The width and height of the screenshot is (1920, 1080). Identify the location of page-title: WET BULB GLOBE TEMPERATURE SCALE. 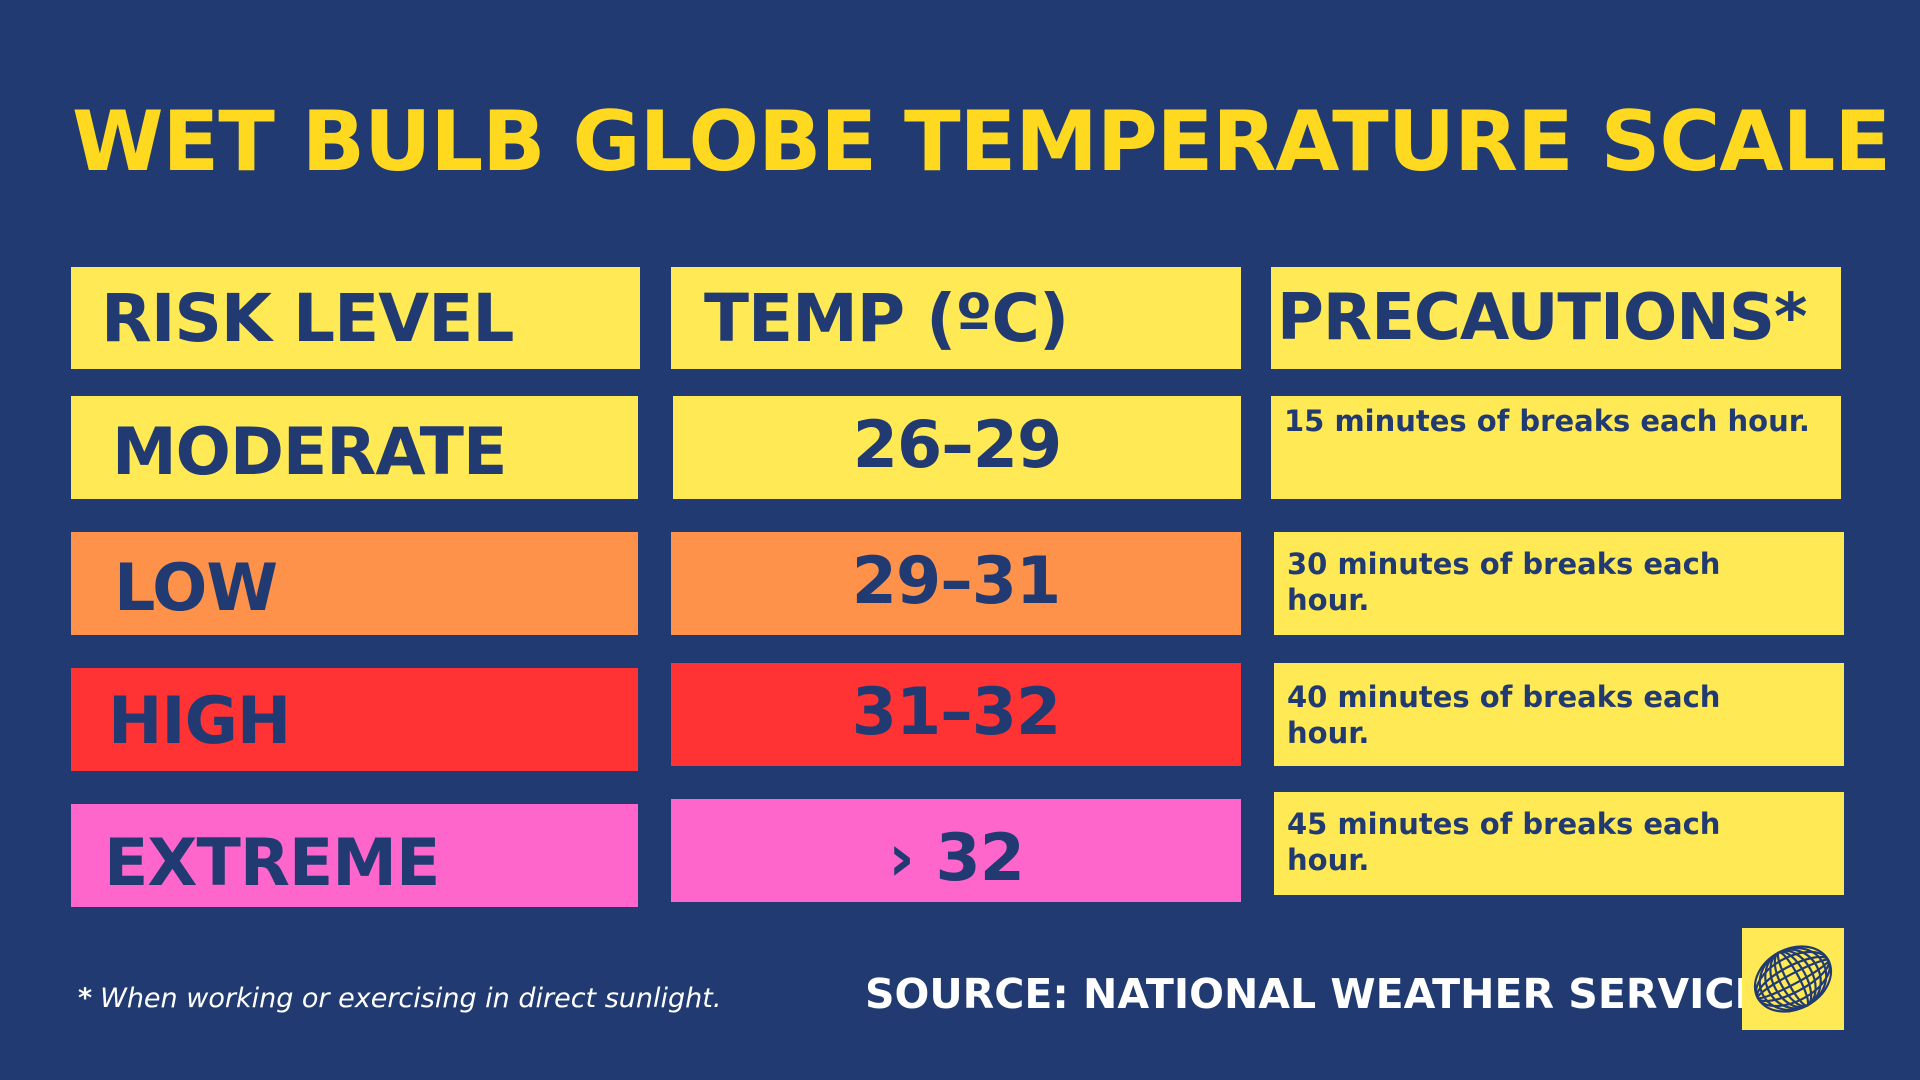
(981, 141).